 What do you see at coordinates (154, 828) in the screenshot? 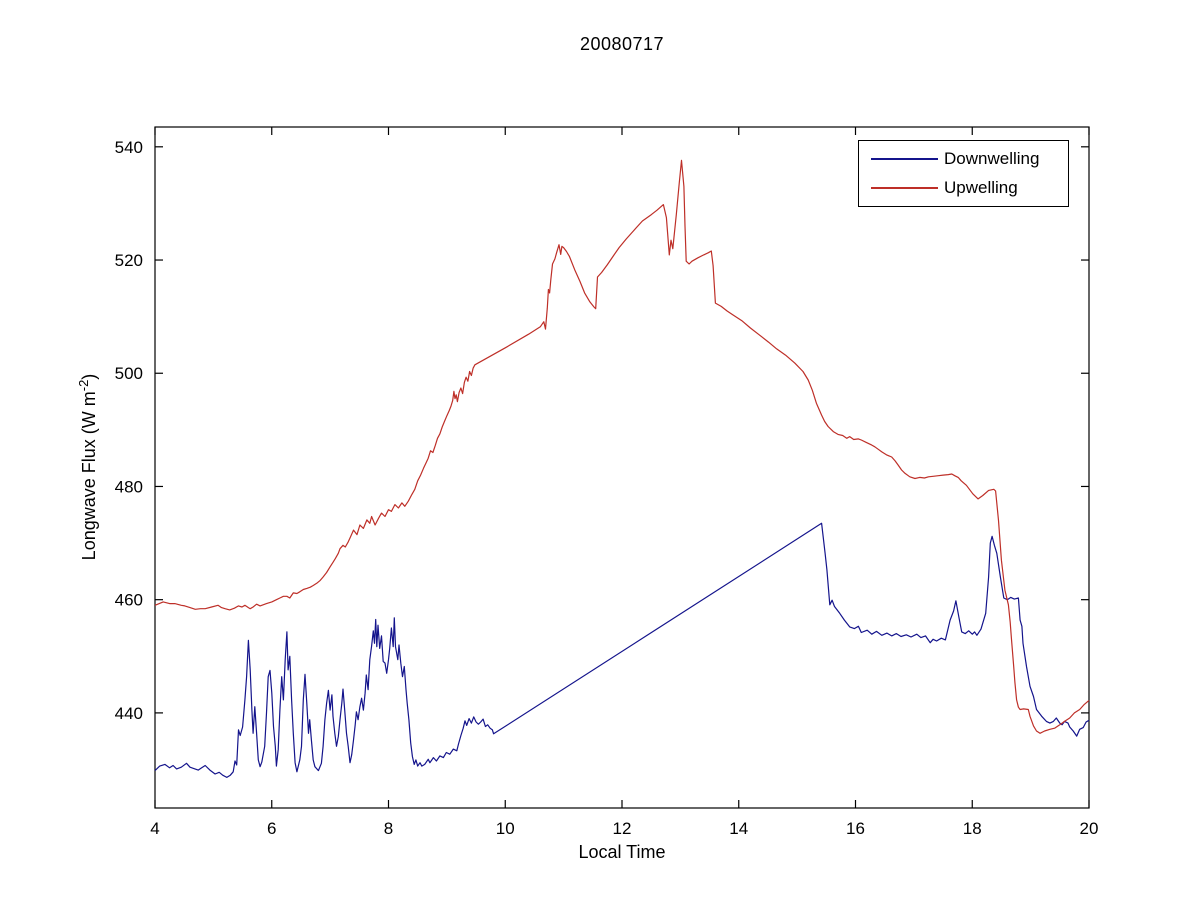
I see `x-tick-label: 4` at bounding box center [154, 828].